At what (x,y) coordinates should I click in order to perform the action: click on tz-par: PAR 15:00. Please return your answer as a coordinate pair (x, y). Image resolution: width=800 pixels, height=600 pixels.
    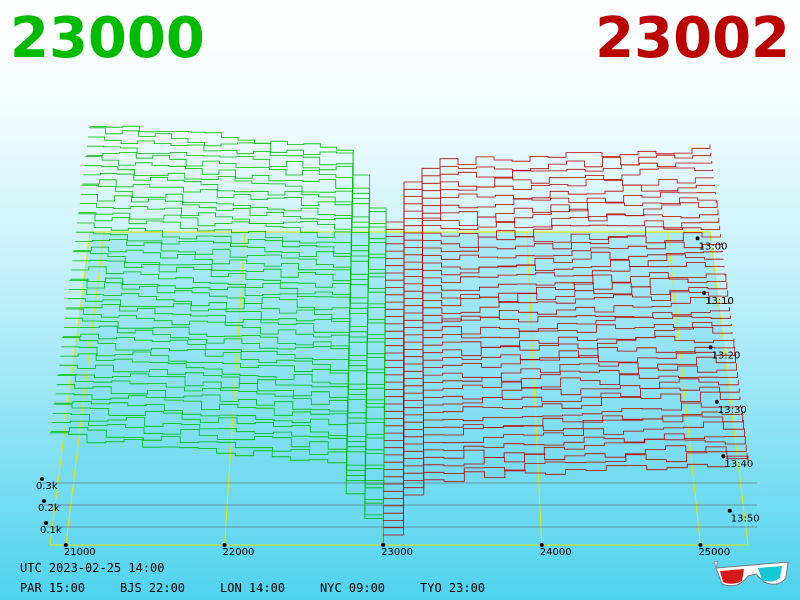
    Looking at the image, I should click on (53, 588).